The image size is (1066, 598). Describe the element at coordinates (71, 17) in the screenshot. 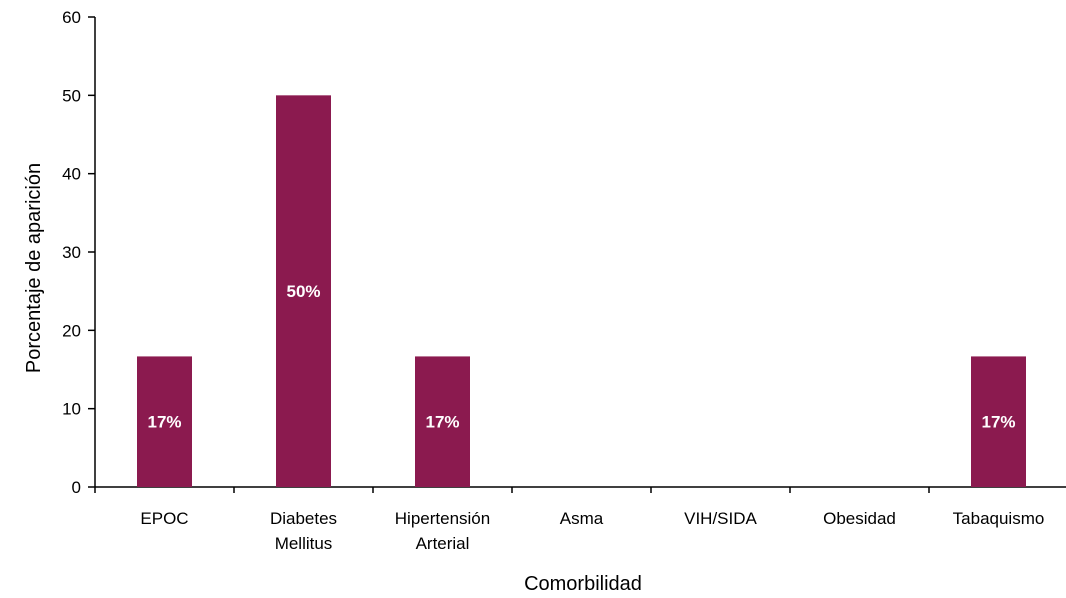

I see `y-tick-label: 60` at that location.